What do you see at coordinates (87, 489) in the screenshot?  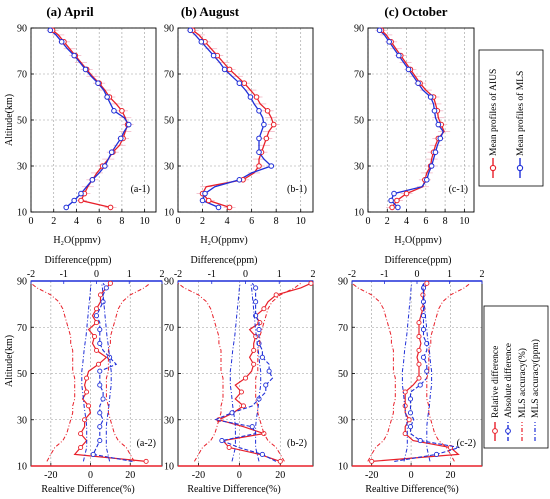 I see `x-axis-label-a2: Realtive Difference(%)` at bounding box center [87, 489].